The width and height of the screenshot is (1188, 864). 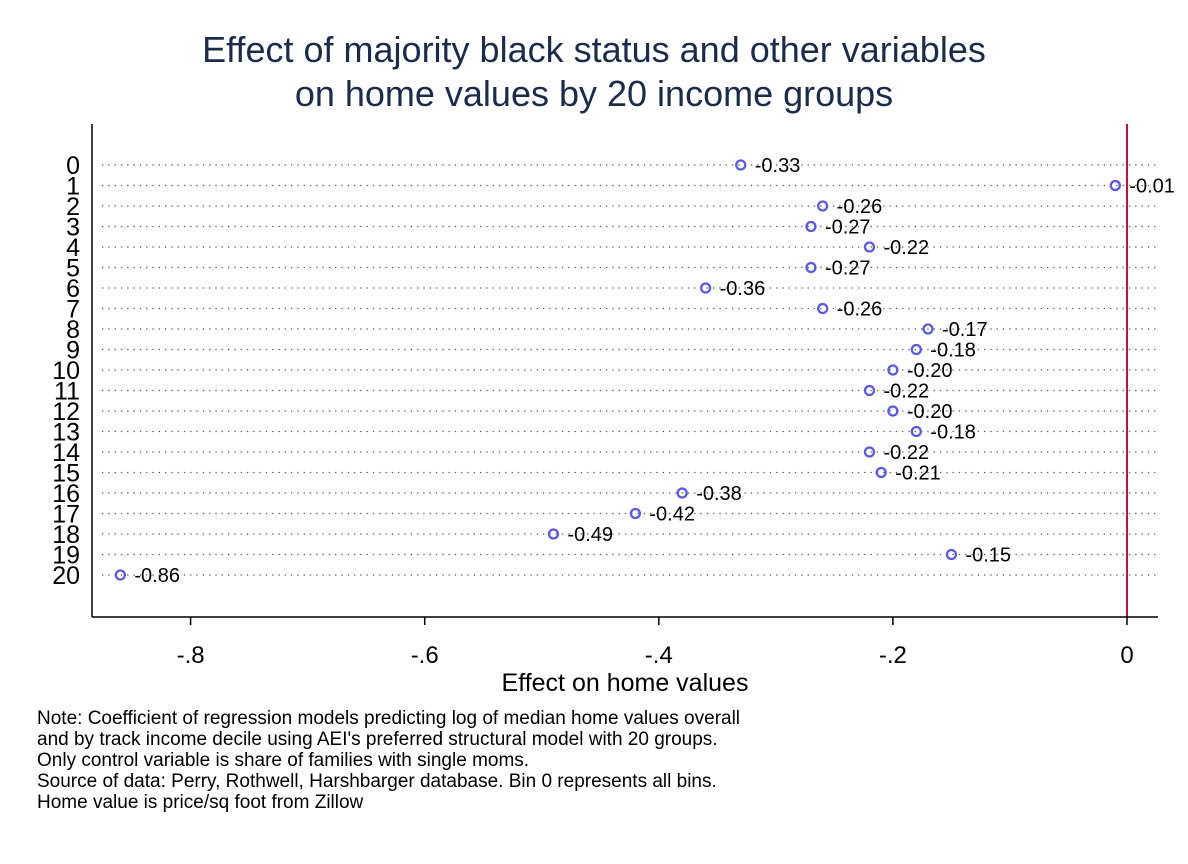 I want to click on data-label: -0.21, so click(x=918, y=474).